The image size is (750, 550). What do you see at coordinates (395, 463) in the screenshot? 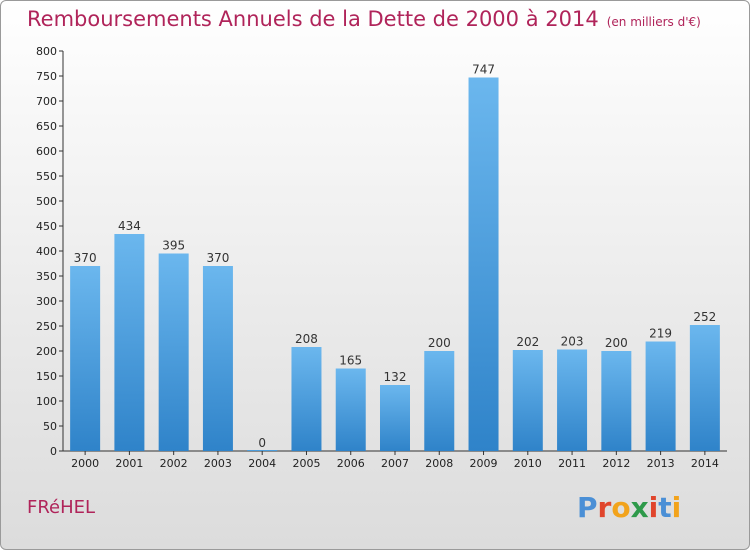
I see `x-tick-label: 2007` at bounding box center [395, 463].